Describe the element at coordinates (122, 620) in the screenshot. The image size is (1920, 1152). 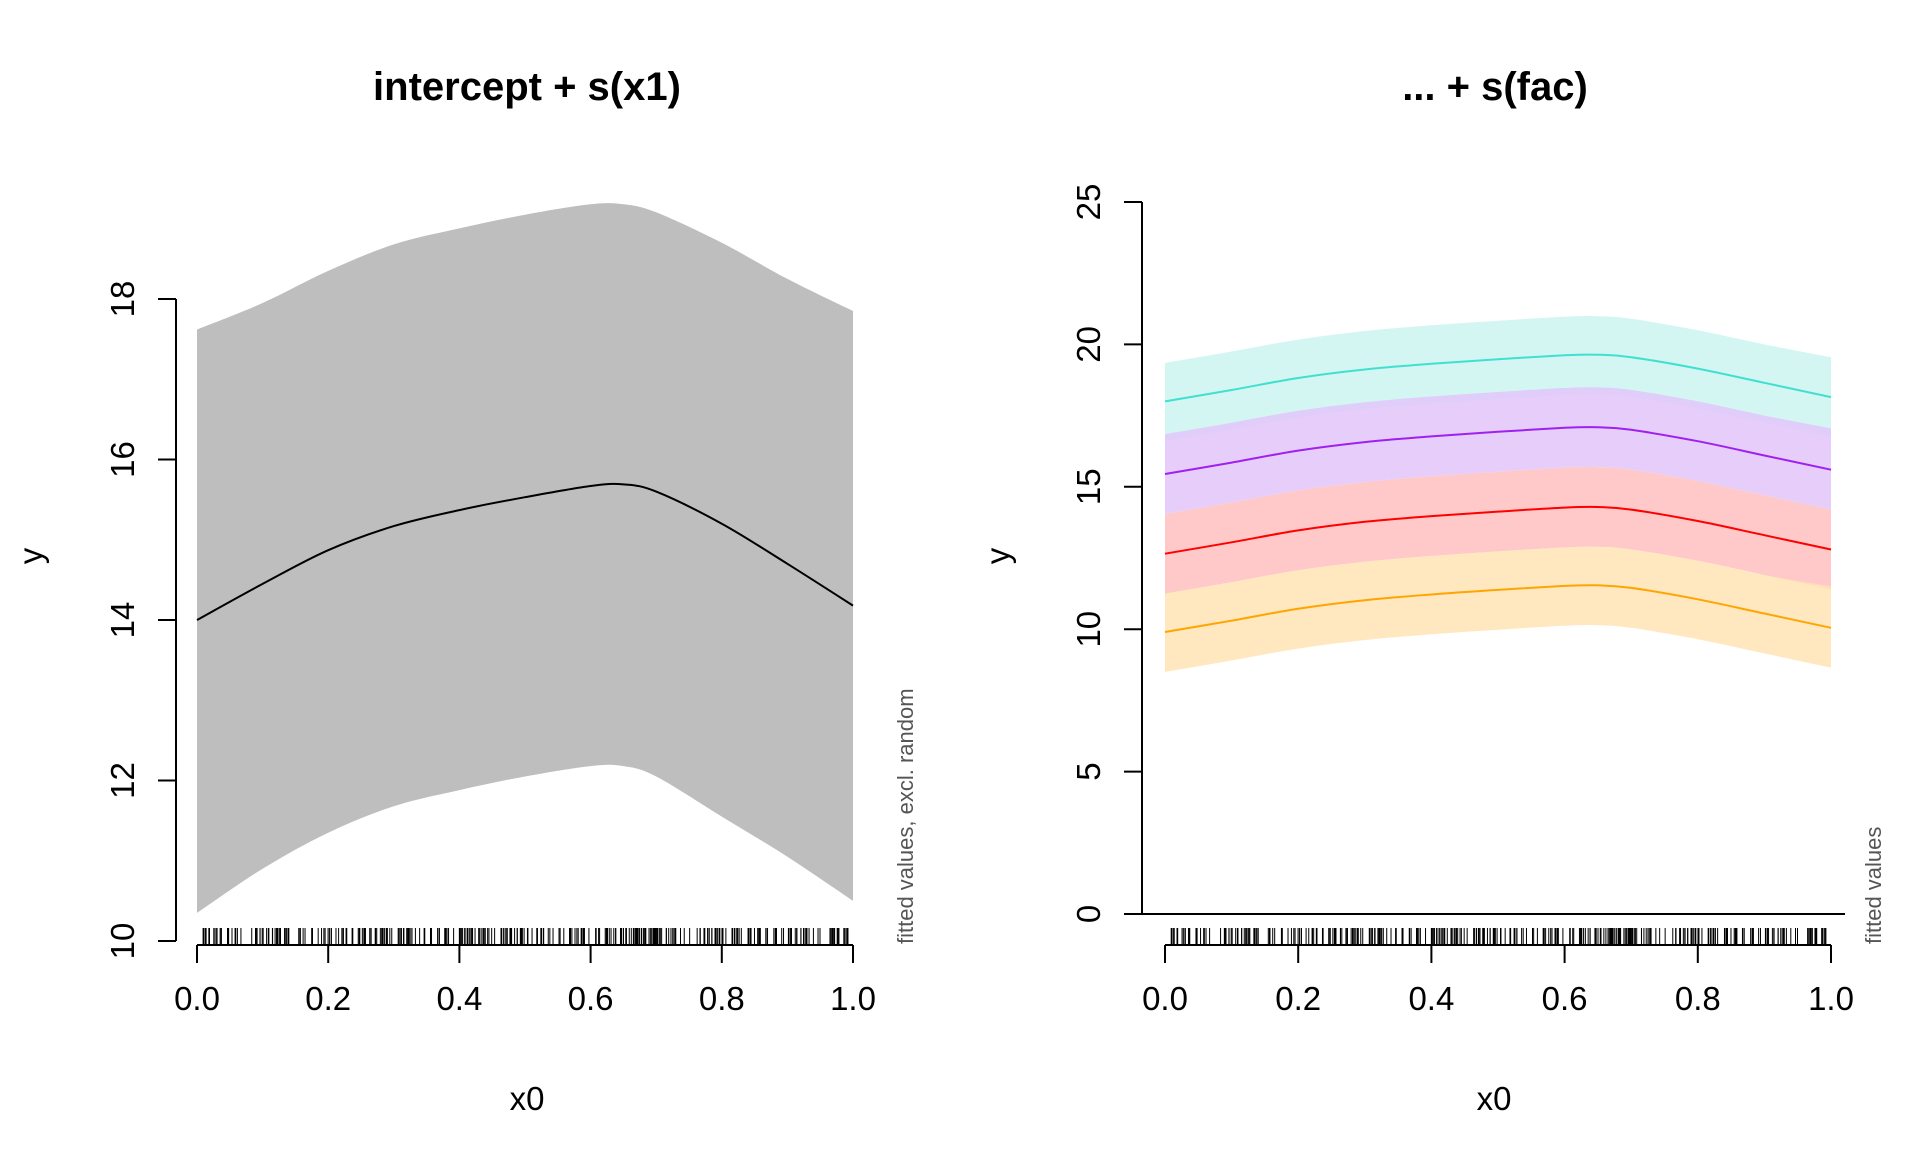
I see `y-tick-label: 14` at that location.